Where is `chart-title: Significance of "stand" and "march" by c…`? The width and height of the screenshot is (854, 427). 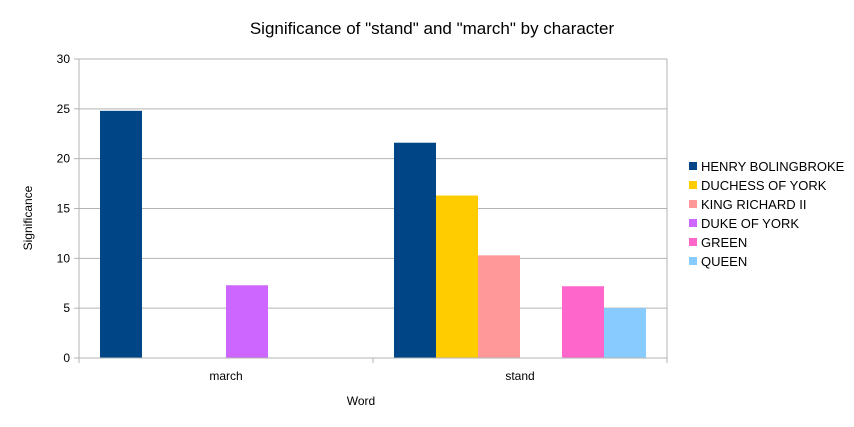 chart-title: Significance of "stand" and "march" by c… is located at coordinates (432, 28).